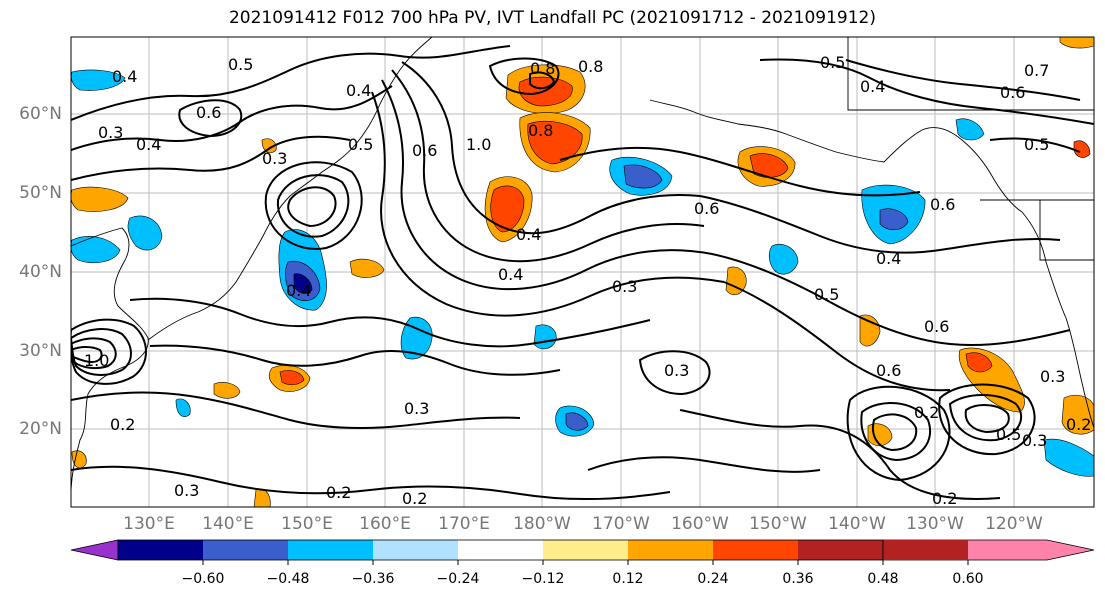  I want to click on colorbar-tick-label: −0.48, so click(288, 579).